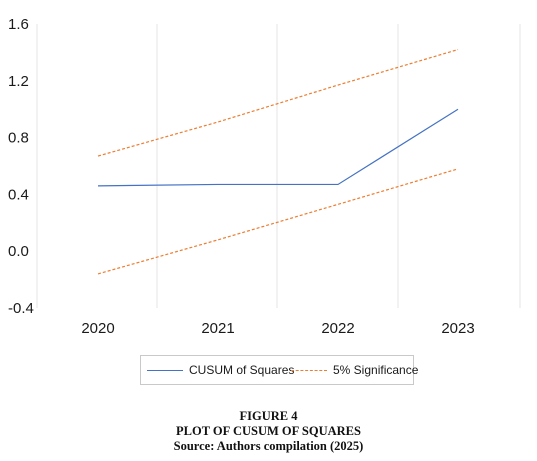  Describe the element at coordinates (242, 370) in the screenshot. I see `legend-label-cusum: CUSUM of Squares` at that location.